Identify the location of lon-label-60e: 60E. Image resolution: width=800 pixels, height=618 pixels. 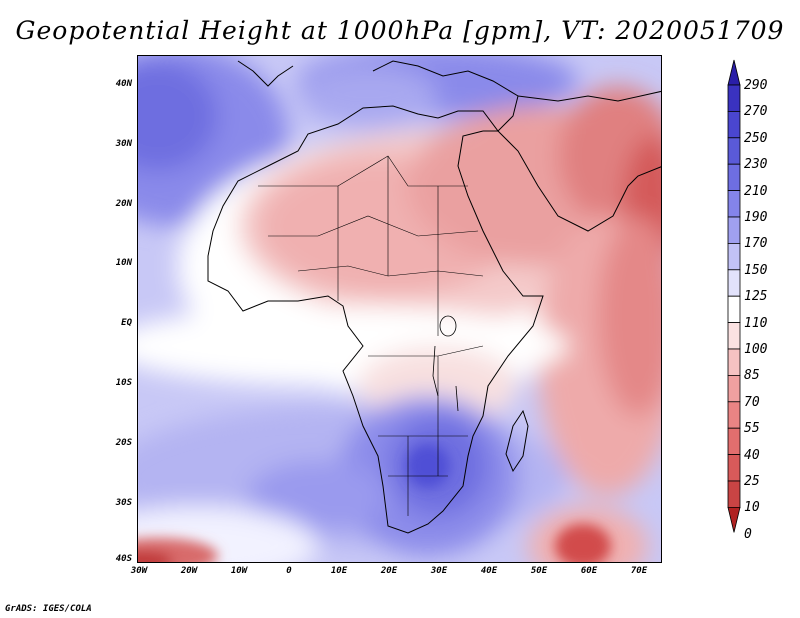
(589, 571).